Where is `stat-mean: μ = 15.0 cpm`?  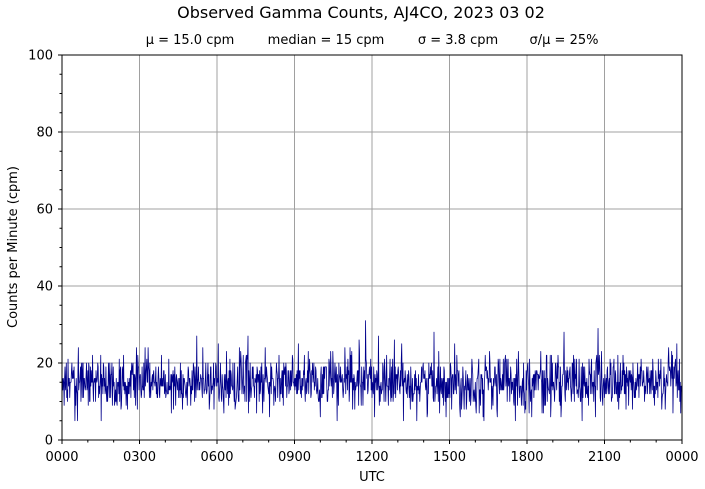
stat-mean: μ = 15.0 cpm is located at coordinates (190, 40).